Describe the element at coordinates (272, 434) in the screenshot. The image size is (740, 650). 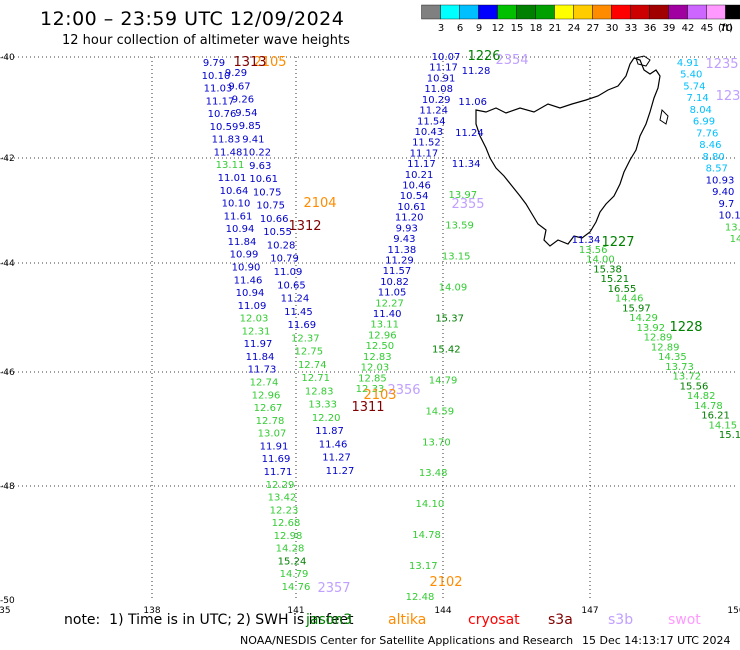
I see `wave-height-label: 13.07` at that location.